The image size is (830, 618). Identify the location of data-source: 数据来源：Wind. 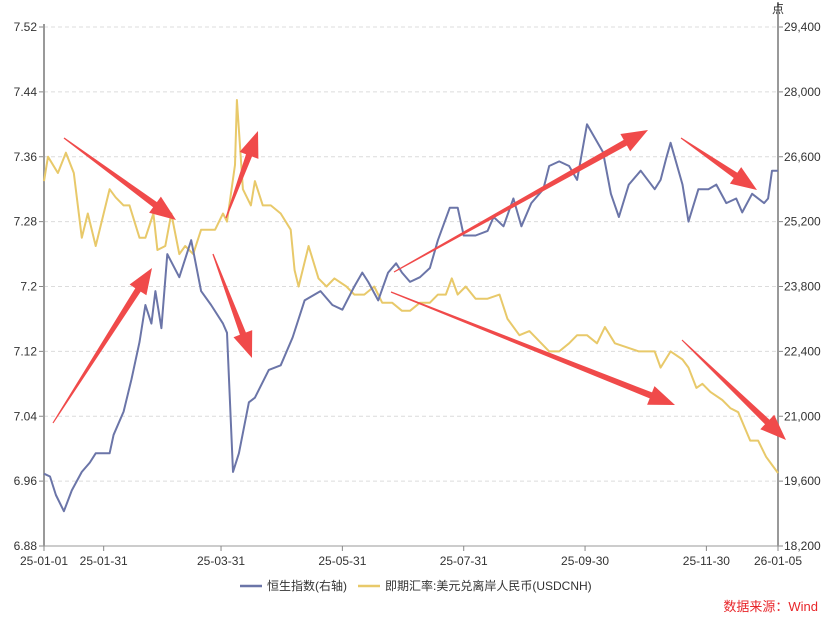
(770, 606).